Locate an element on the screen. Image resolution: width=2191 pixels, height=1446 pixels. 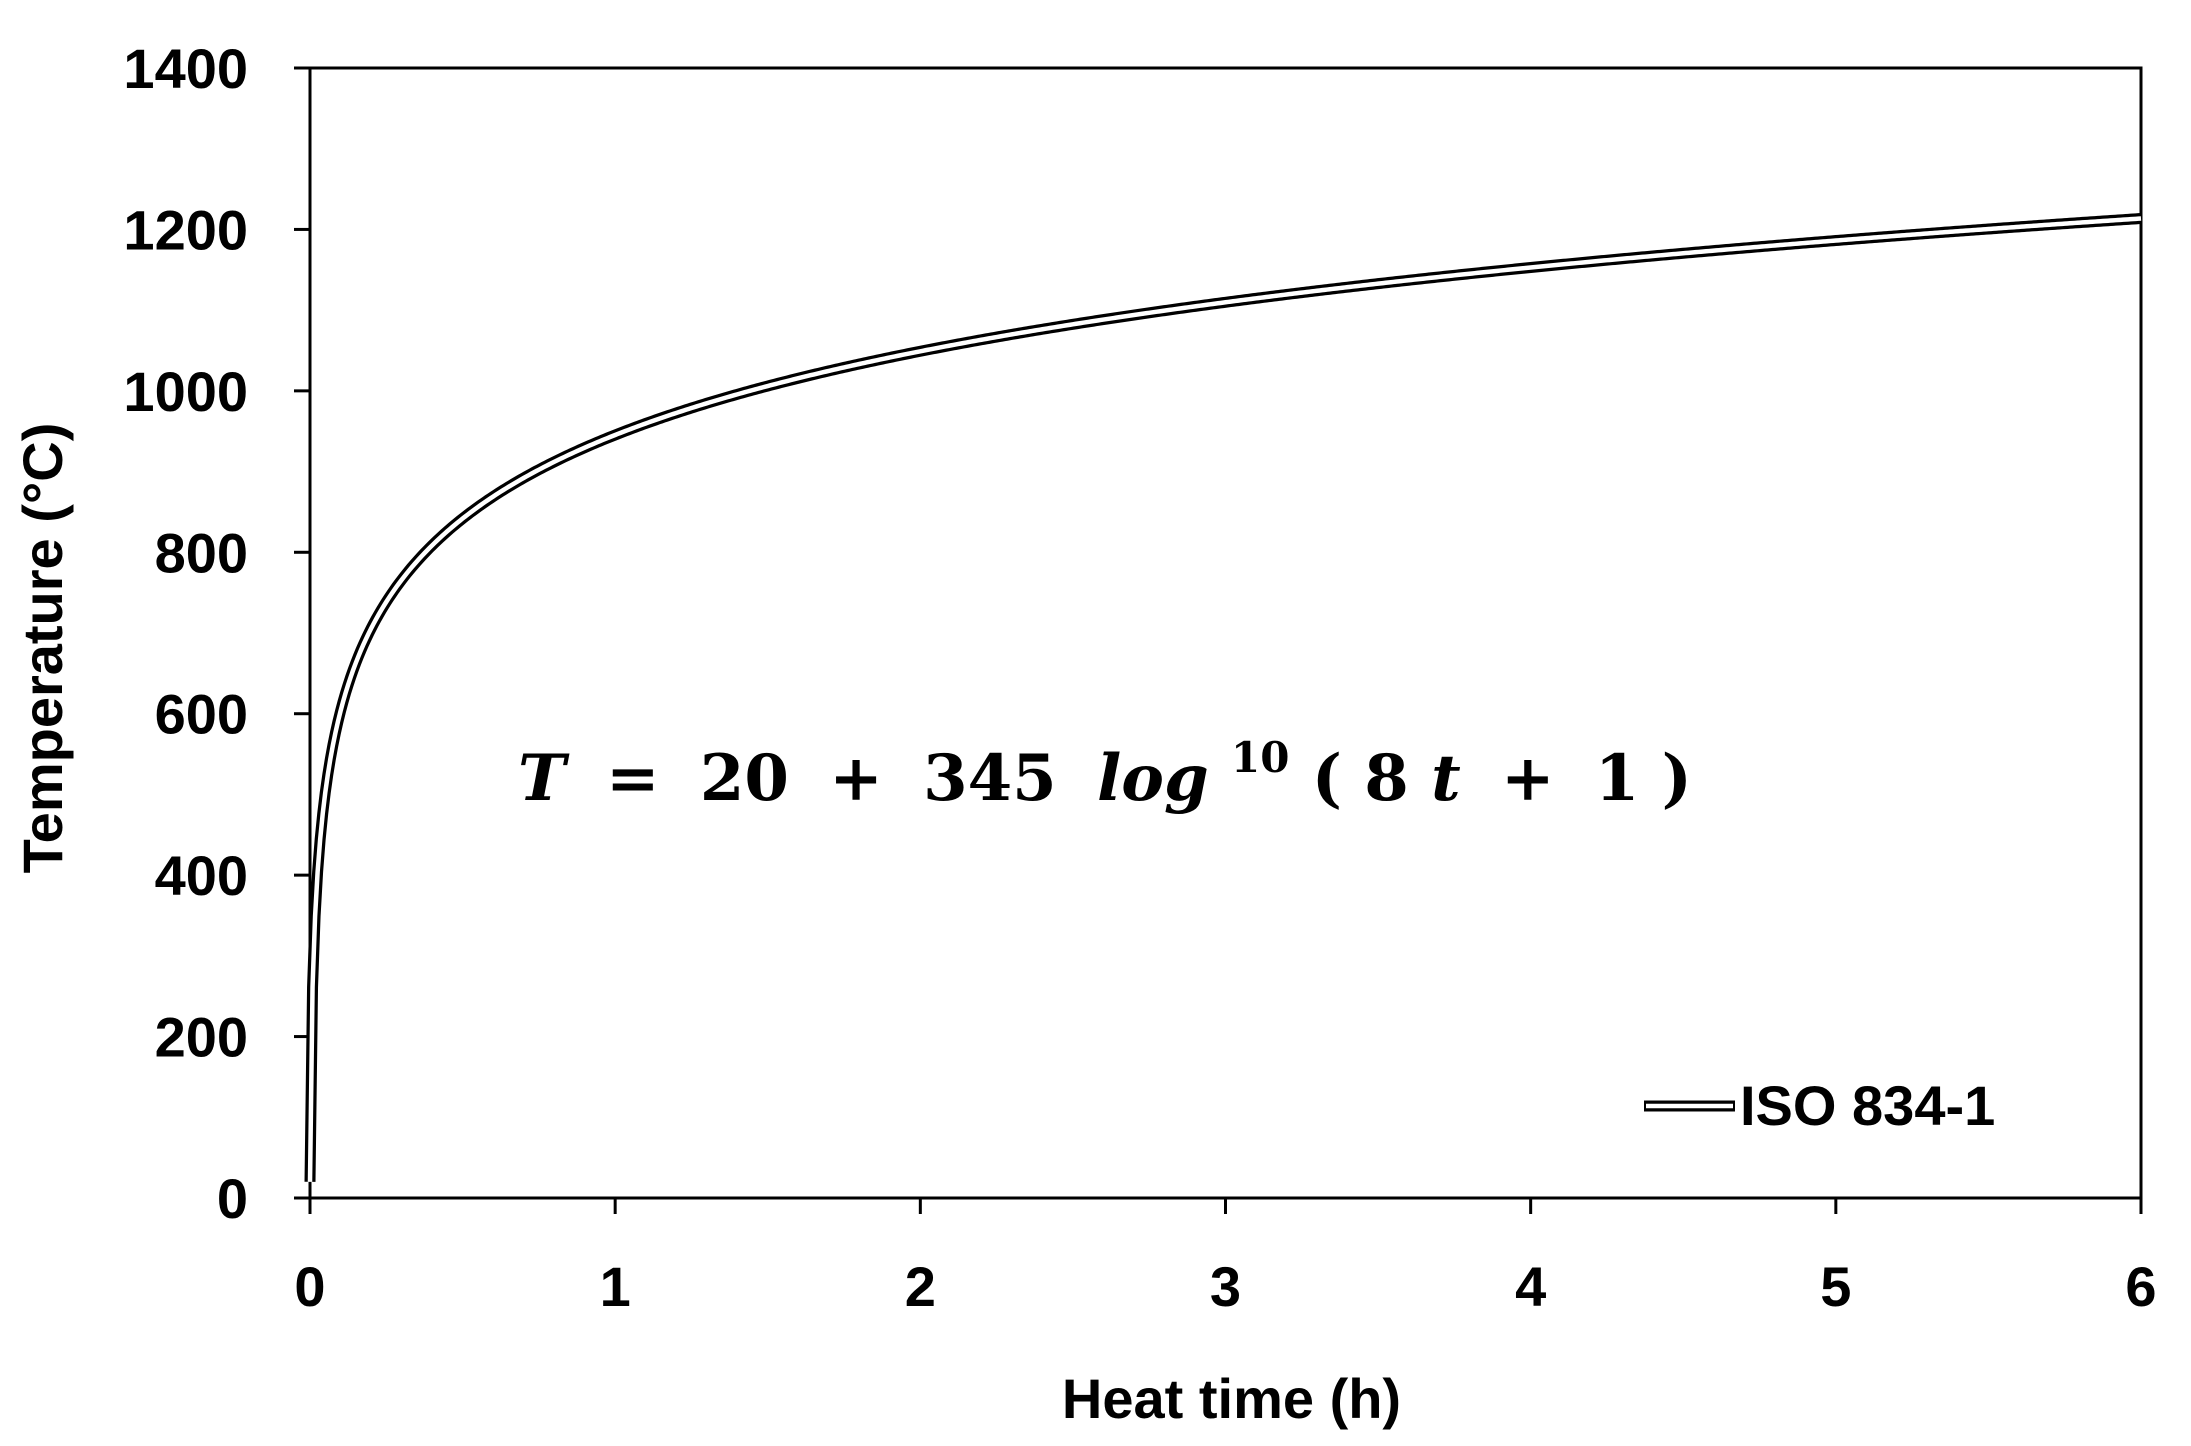
eq-rparen: ) is located at coordinates (1677, 778).